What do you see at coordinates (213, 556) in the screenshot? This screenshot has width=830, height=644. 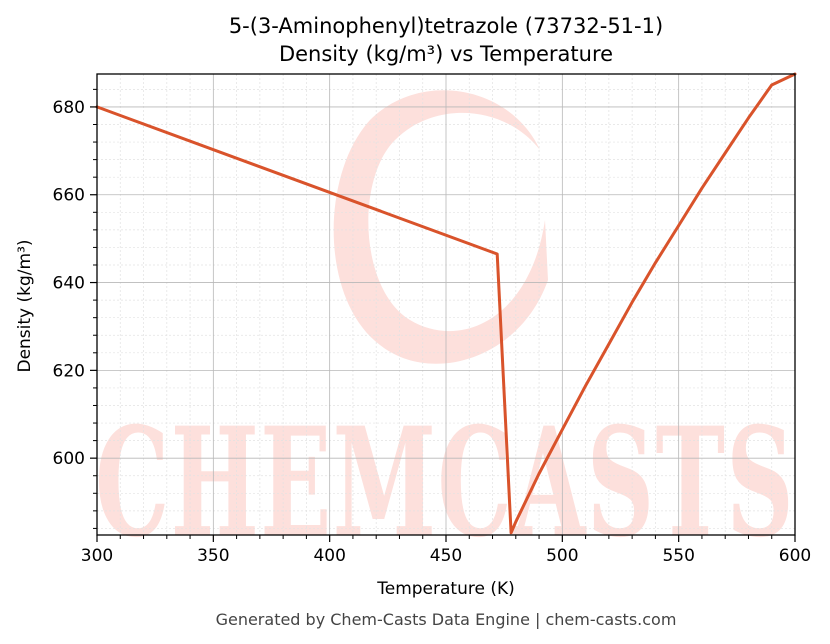 I see `x-tick-label: 350` at bounding box center [213, 556].